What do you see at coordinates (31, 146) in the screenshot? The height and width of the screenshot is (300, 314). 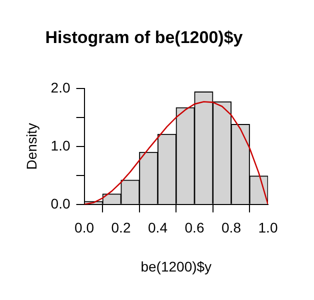 I see `y-axis-title: Density` at bounding box center [31, 146].